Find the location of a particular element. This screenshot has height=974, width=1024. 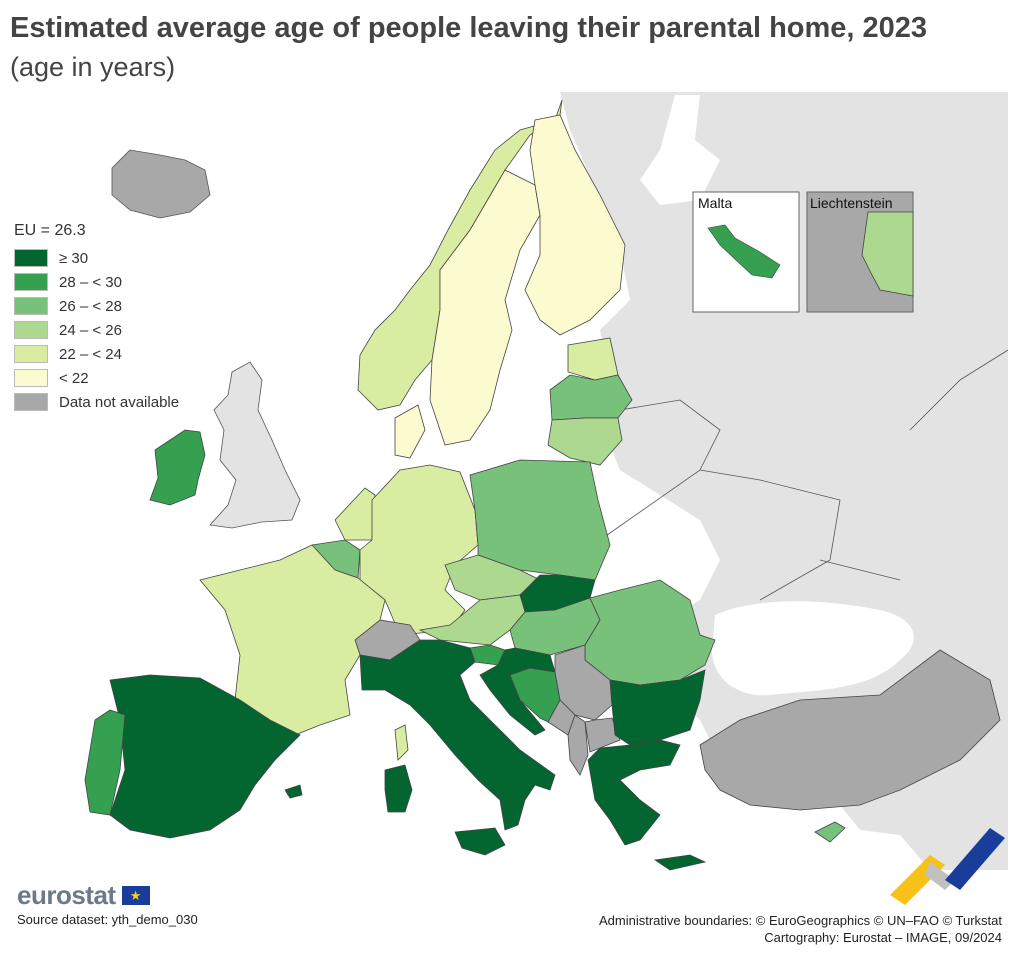

country-spain is located at coordinates (205, 756).